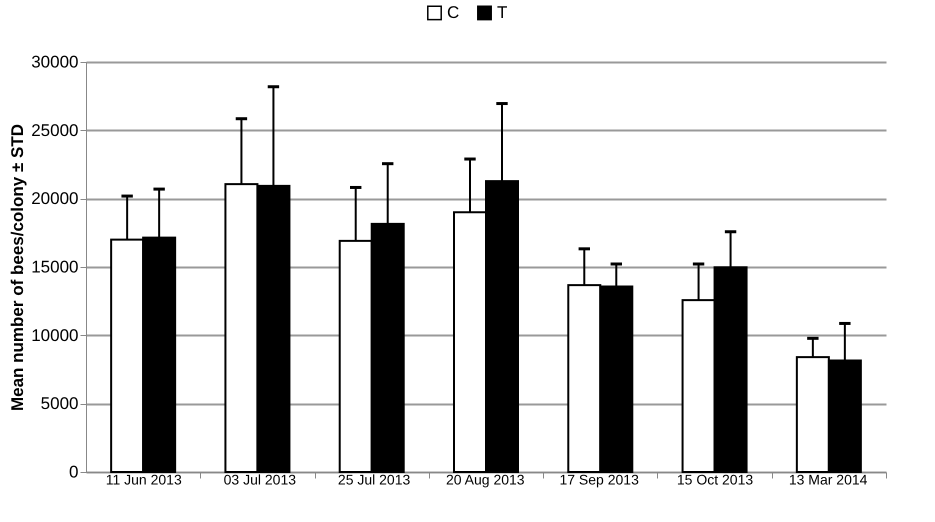  What do you see at coordinates (485, 480) in the screenshot?
I see `x-tick-label: 20 Aug 2013` at bounding box center [485, 480].